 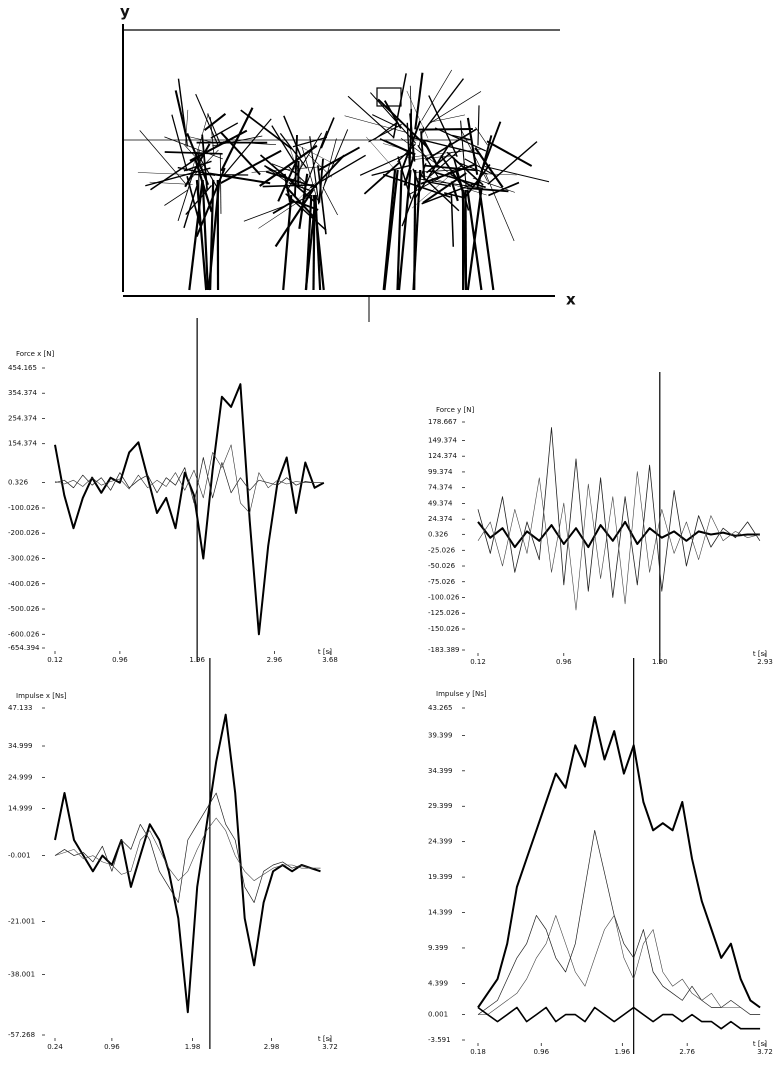 What do you see at coordinates (22, 393) in the screenshot?
I see `y-tick-label: 354.374` at bounding box center [22, 393].